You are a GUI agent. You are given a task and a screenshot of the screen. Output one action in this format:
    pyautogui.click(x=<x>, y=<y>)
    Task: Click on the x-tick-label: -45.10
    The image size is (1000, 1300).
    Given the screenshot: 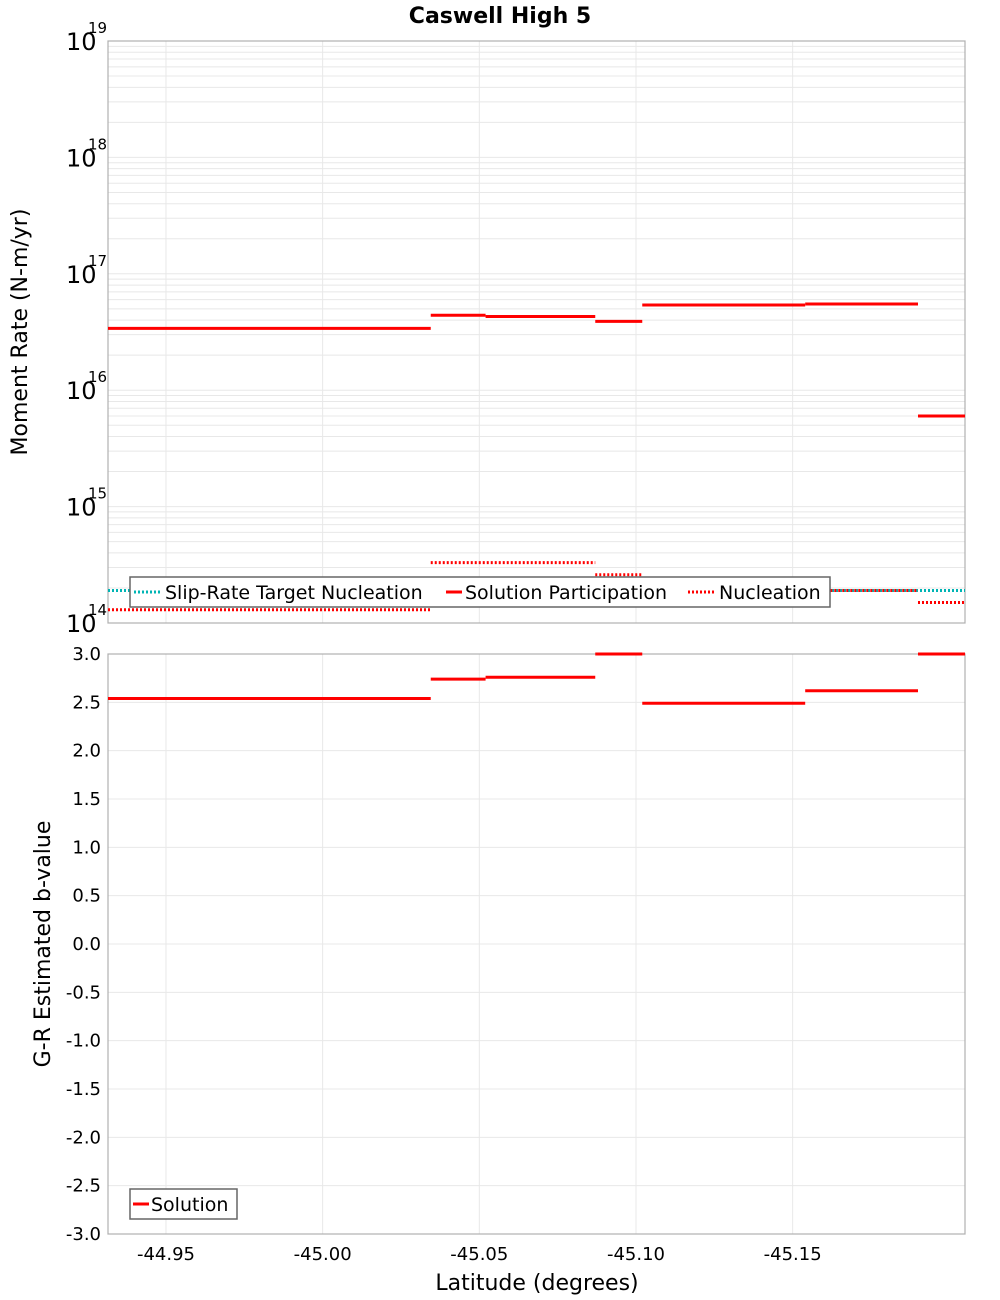 What is the action you would take?
    pyautogui.click(x=636, y=1254)
    